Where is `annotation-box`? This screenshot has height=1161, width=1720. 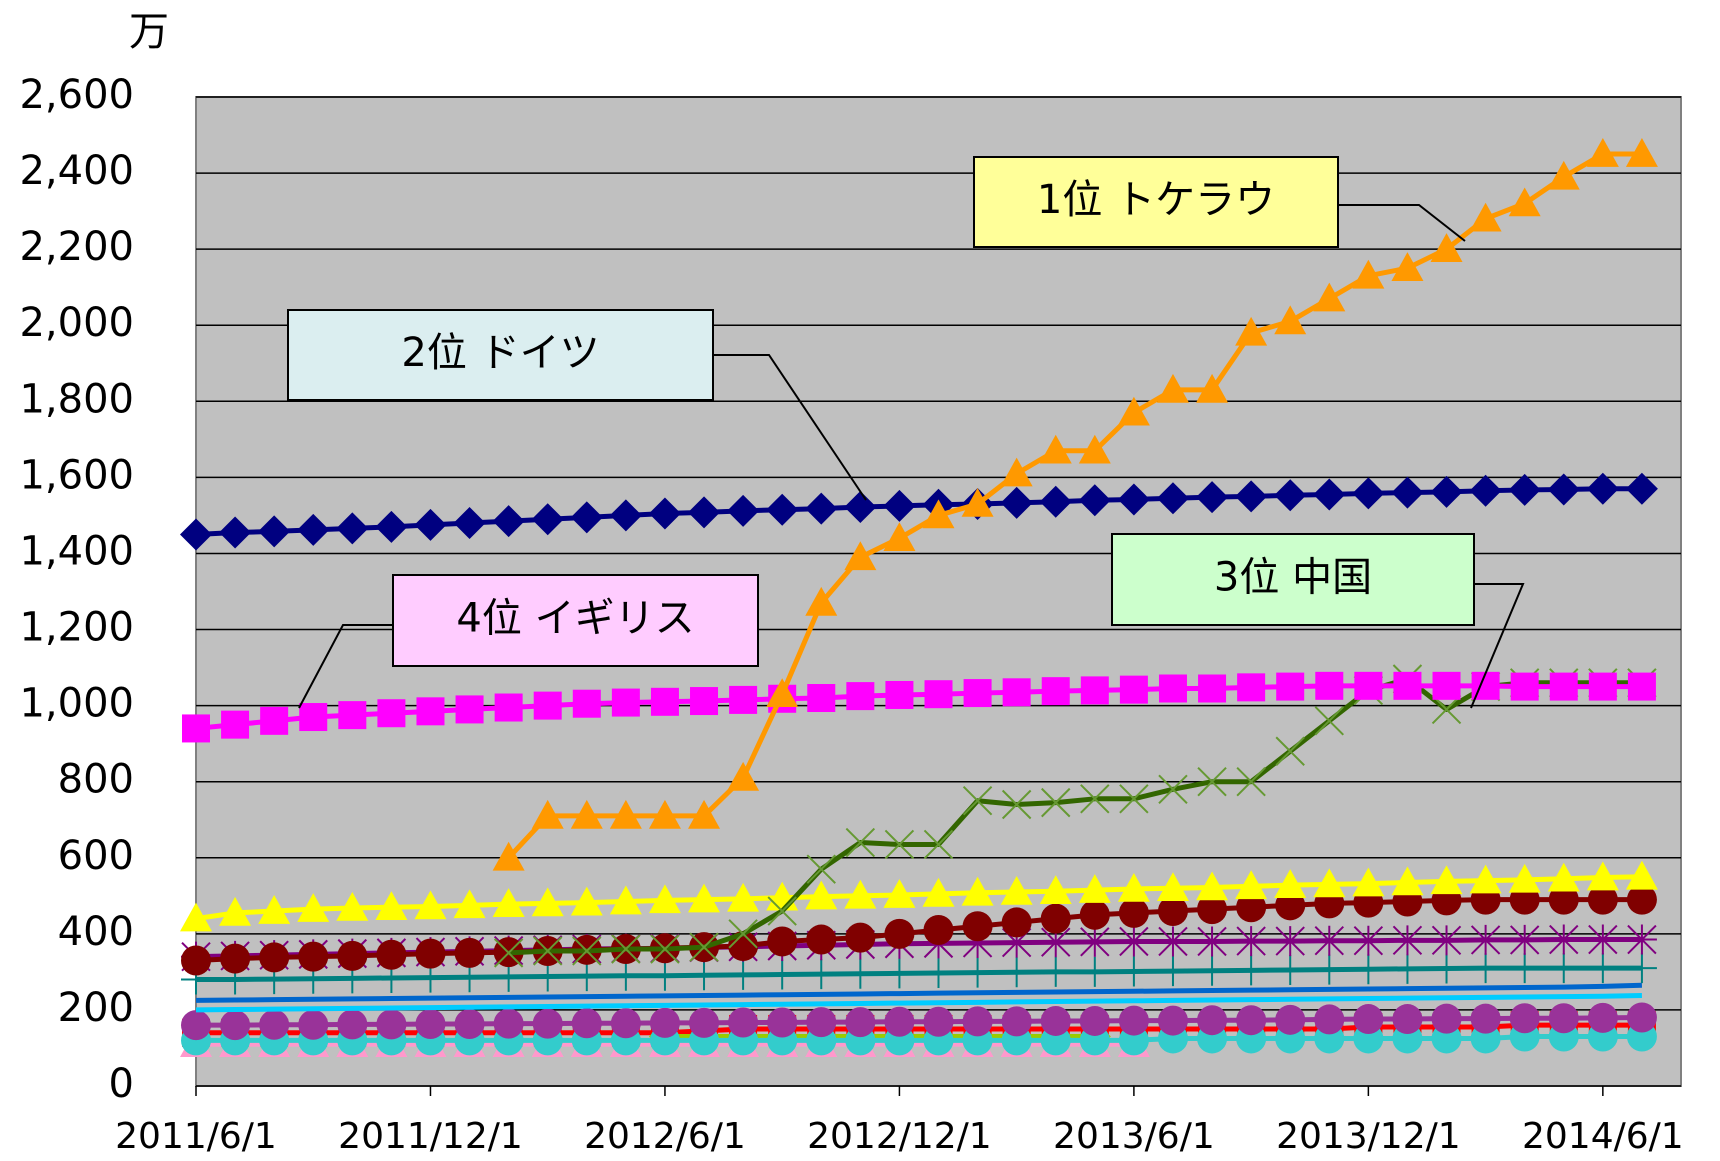
annotation-box is located at coordinates (575, 620).